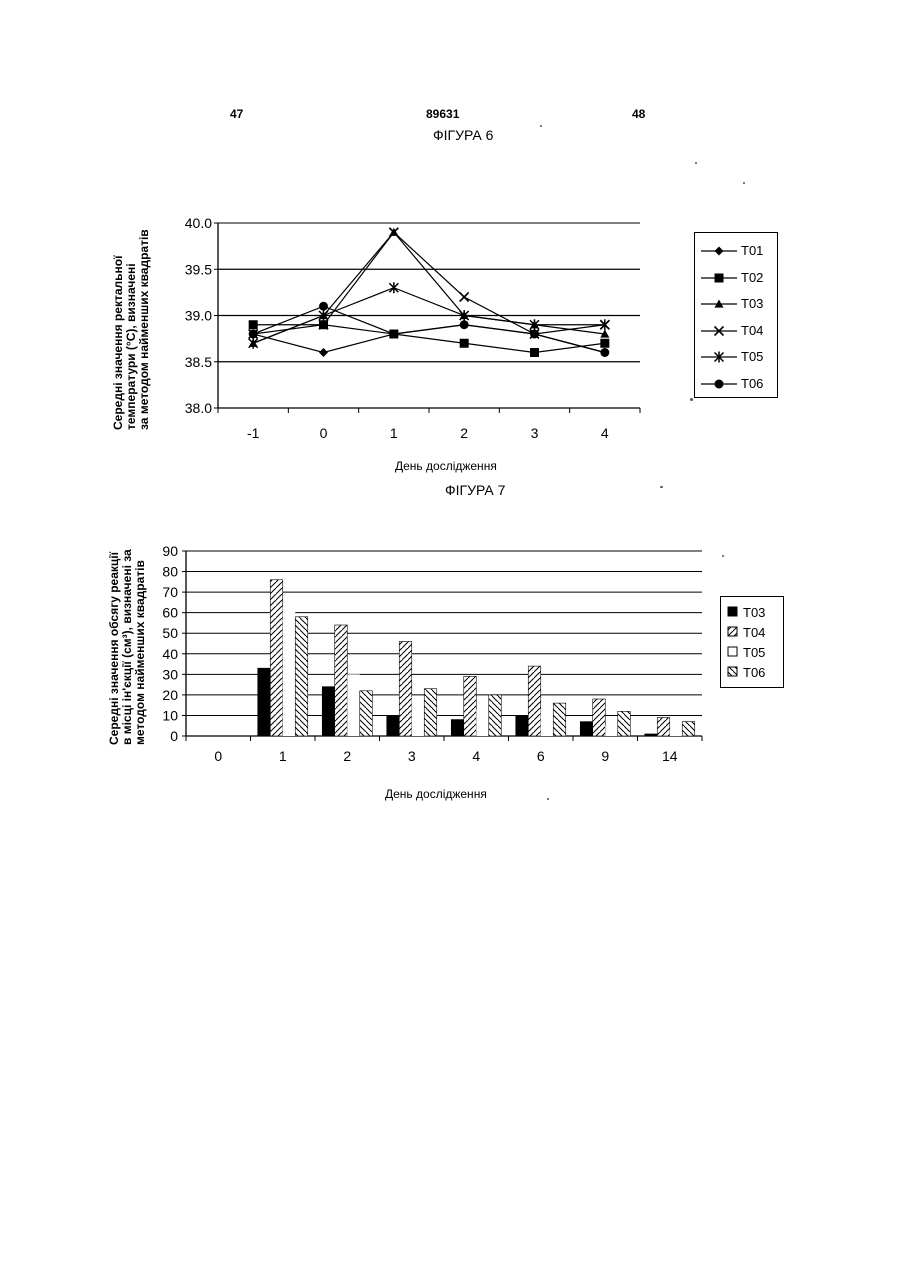 The width and height of the screenshot is (900, 1273). Describe the element at coordinates (170, 613) in the screenshot. I see `y-tick-label: 60` at that location.